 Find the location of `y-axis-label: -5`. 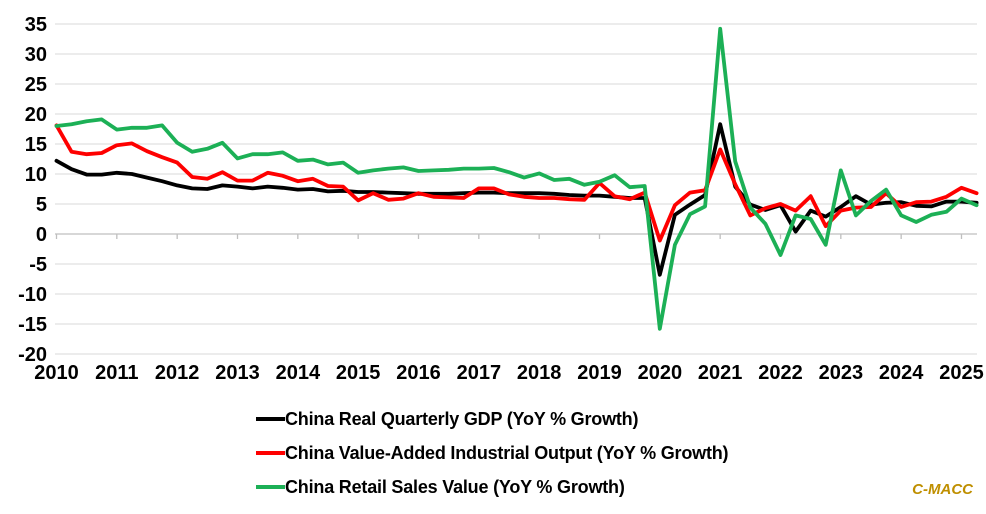

y-axis-label: -5 is located at coordinates (38, 265).